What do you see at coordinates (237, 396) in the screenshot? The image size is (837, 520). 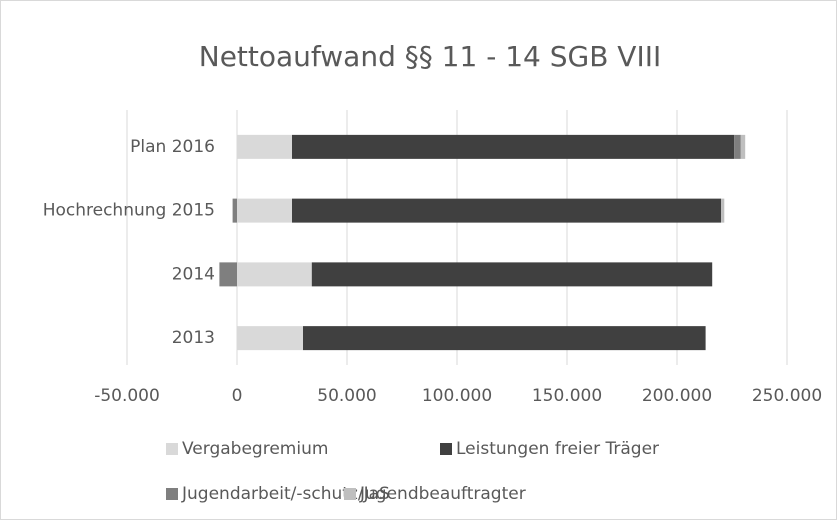 I see `x-tick-label: 0` at bounding box center [237, 396].